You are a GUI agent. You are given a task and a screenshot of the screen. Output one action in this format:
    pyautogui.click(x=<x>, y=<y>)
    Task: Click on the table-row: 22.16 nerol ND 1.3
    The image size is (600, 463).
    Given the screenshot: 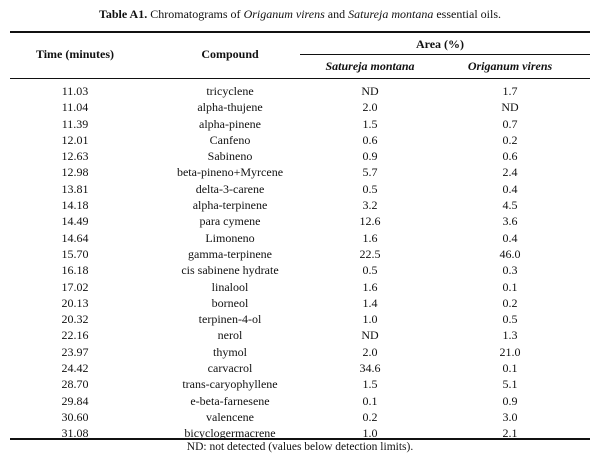 What is the action you would take?
    pyautogui.click(x=300, y=335)
    